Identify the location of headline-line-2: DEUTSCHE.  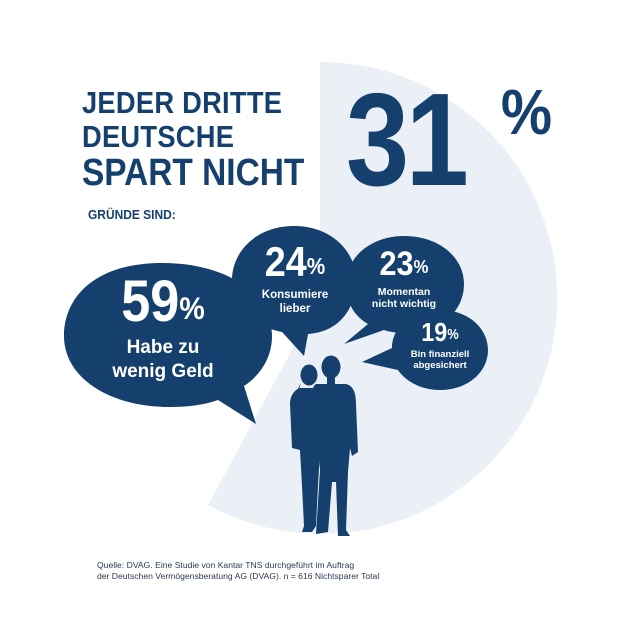
(158, 136).